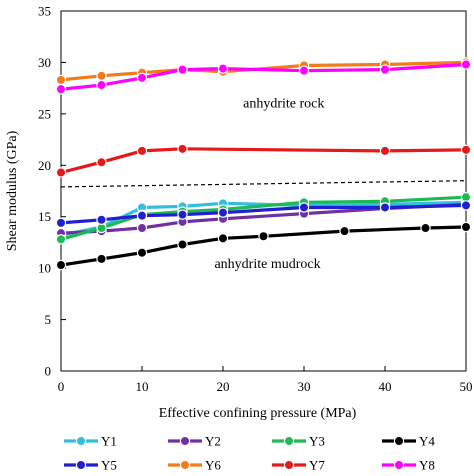 Image resolution: width=474 pixels, height=476 pixels. I want to click on legend-label: Y3, so click(317, 441).